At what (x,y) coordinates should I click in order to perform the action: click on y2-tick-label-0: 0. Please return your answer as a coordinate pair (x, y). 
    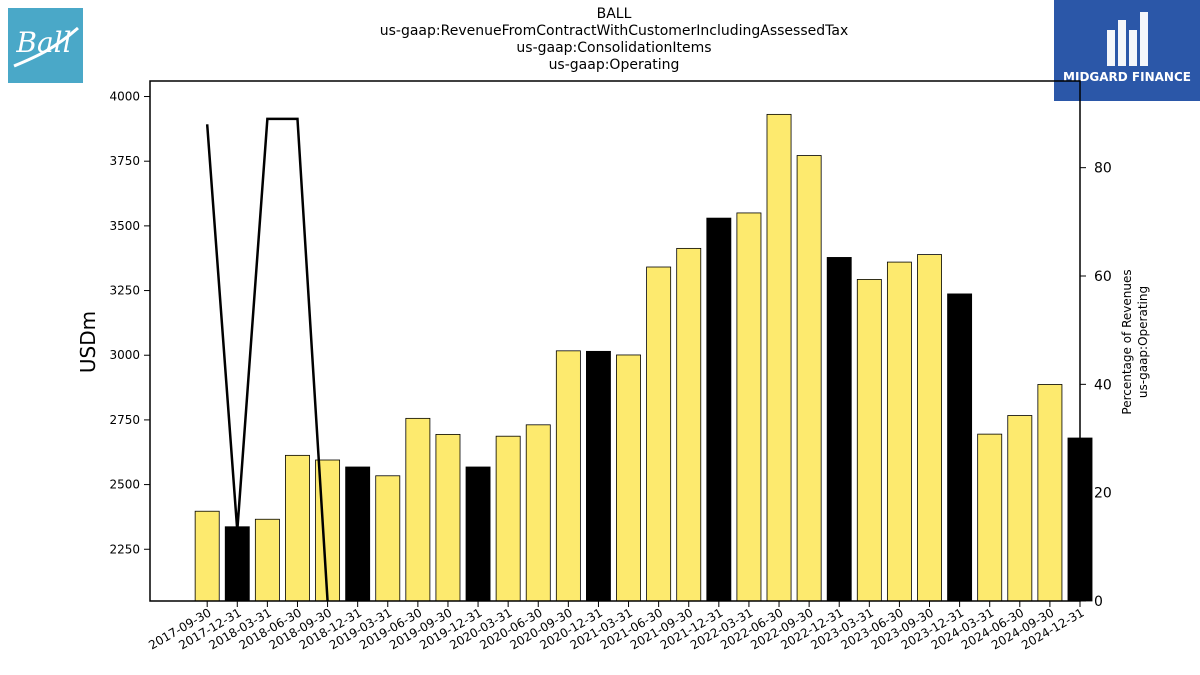
    Looking at the image, I should click on (1098, 602).